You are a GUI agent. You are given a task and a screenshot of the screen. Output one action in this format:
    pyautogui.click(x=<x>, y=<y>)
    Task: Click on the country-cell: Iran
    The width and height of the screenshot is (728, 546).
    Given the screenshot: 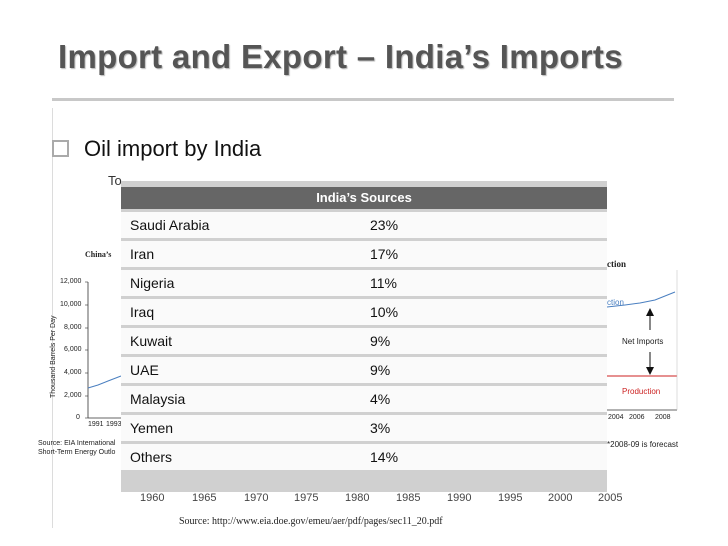 What is the action you would take?
    pyautogui.click(x=142, y=254)
    